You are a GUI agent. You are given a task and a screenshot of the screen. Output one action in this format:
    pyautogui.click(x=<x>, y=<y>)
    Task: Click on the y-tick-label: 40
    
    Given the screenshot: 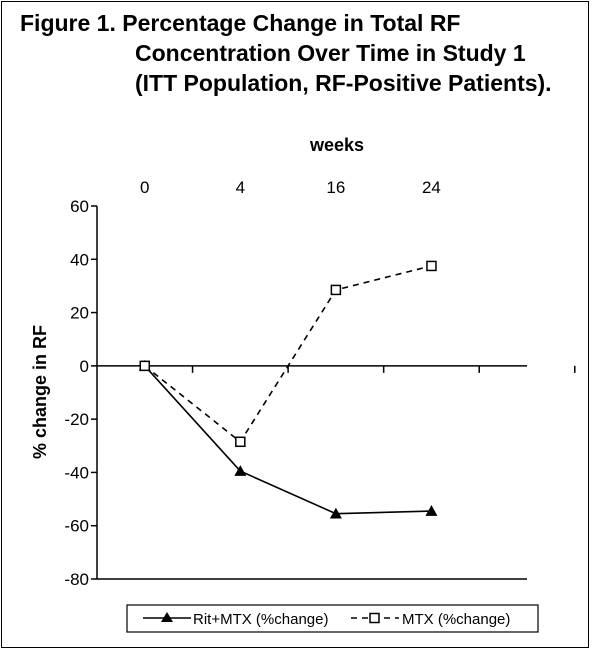 What is the action you would take?
    pyautogui.click(x=79, y=259)
    